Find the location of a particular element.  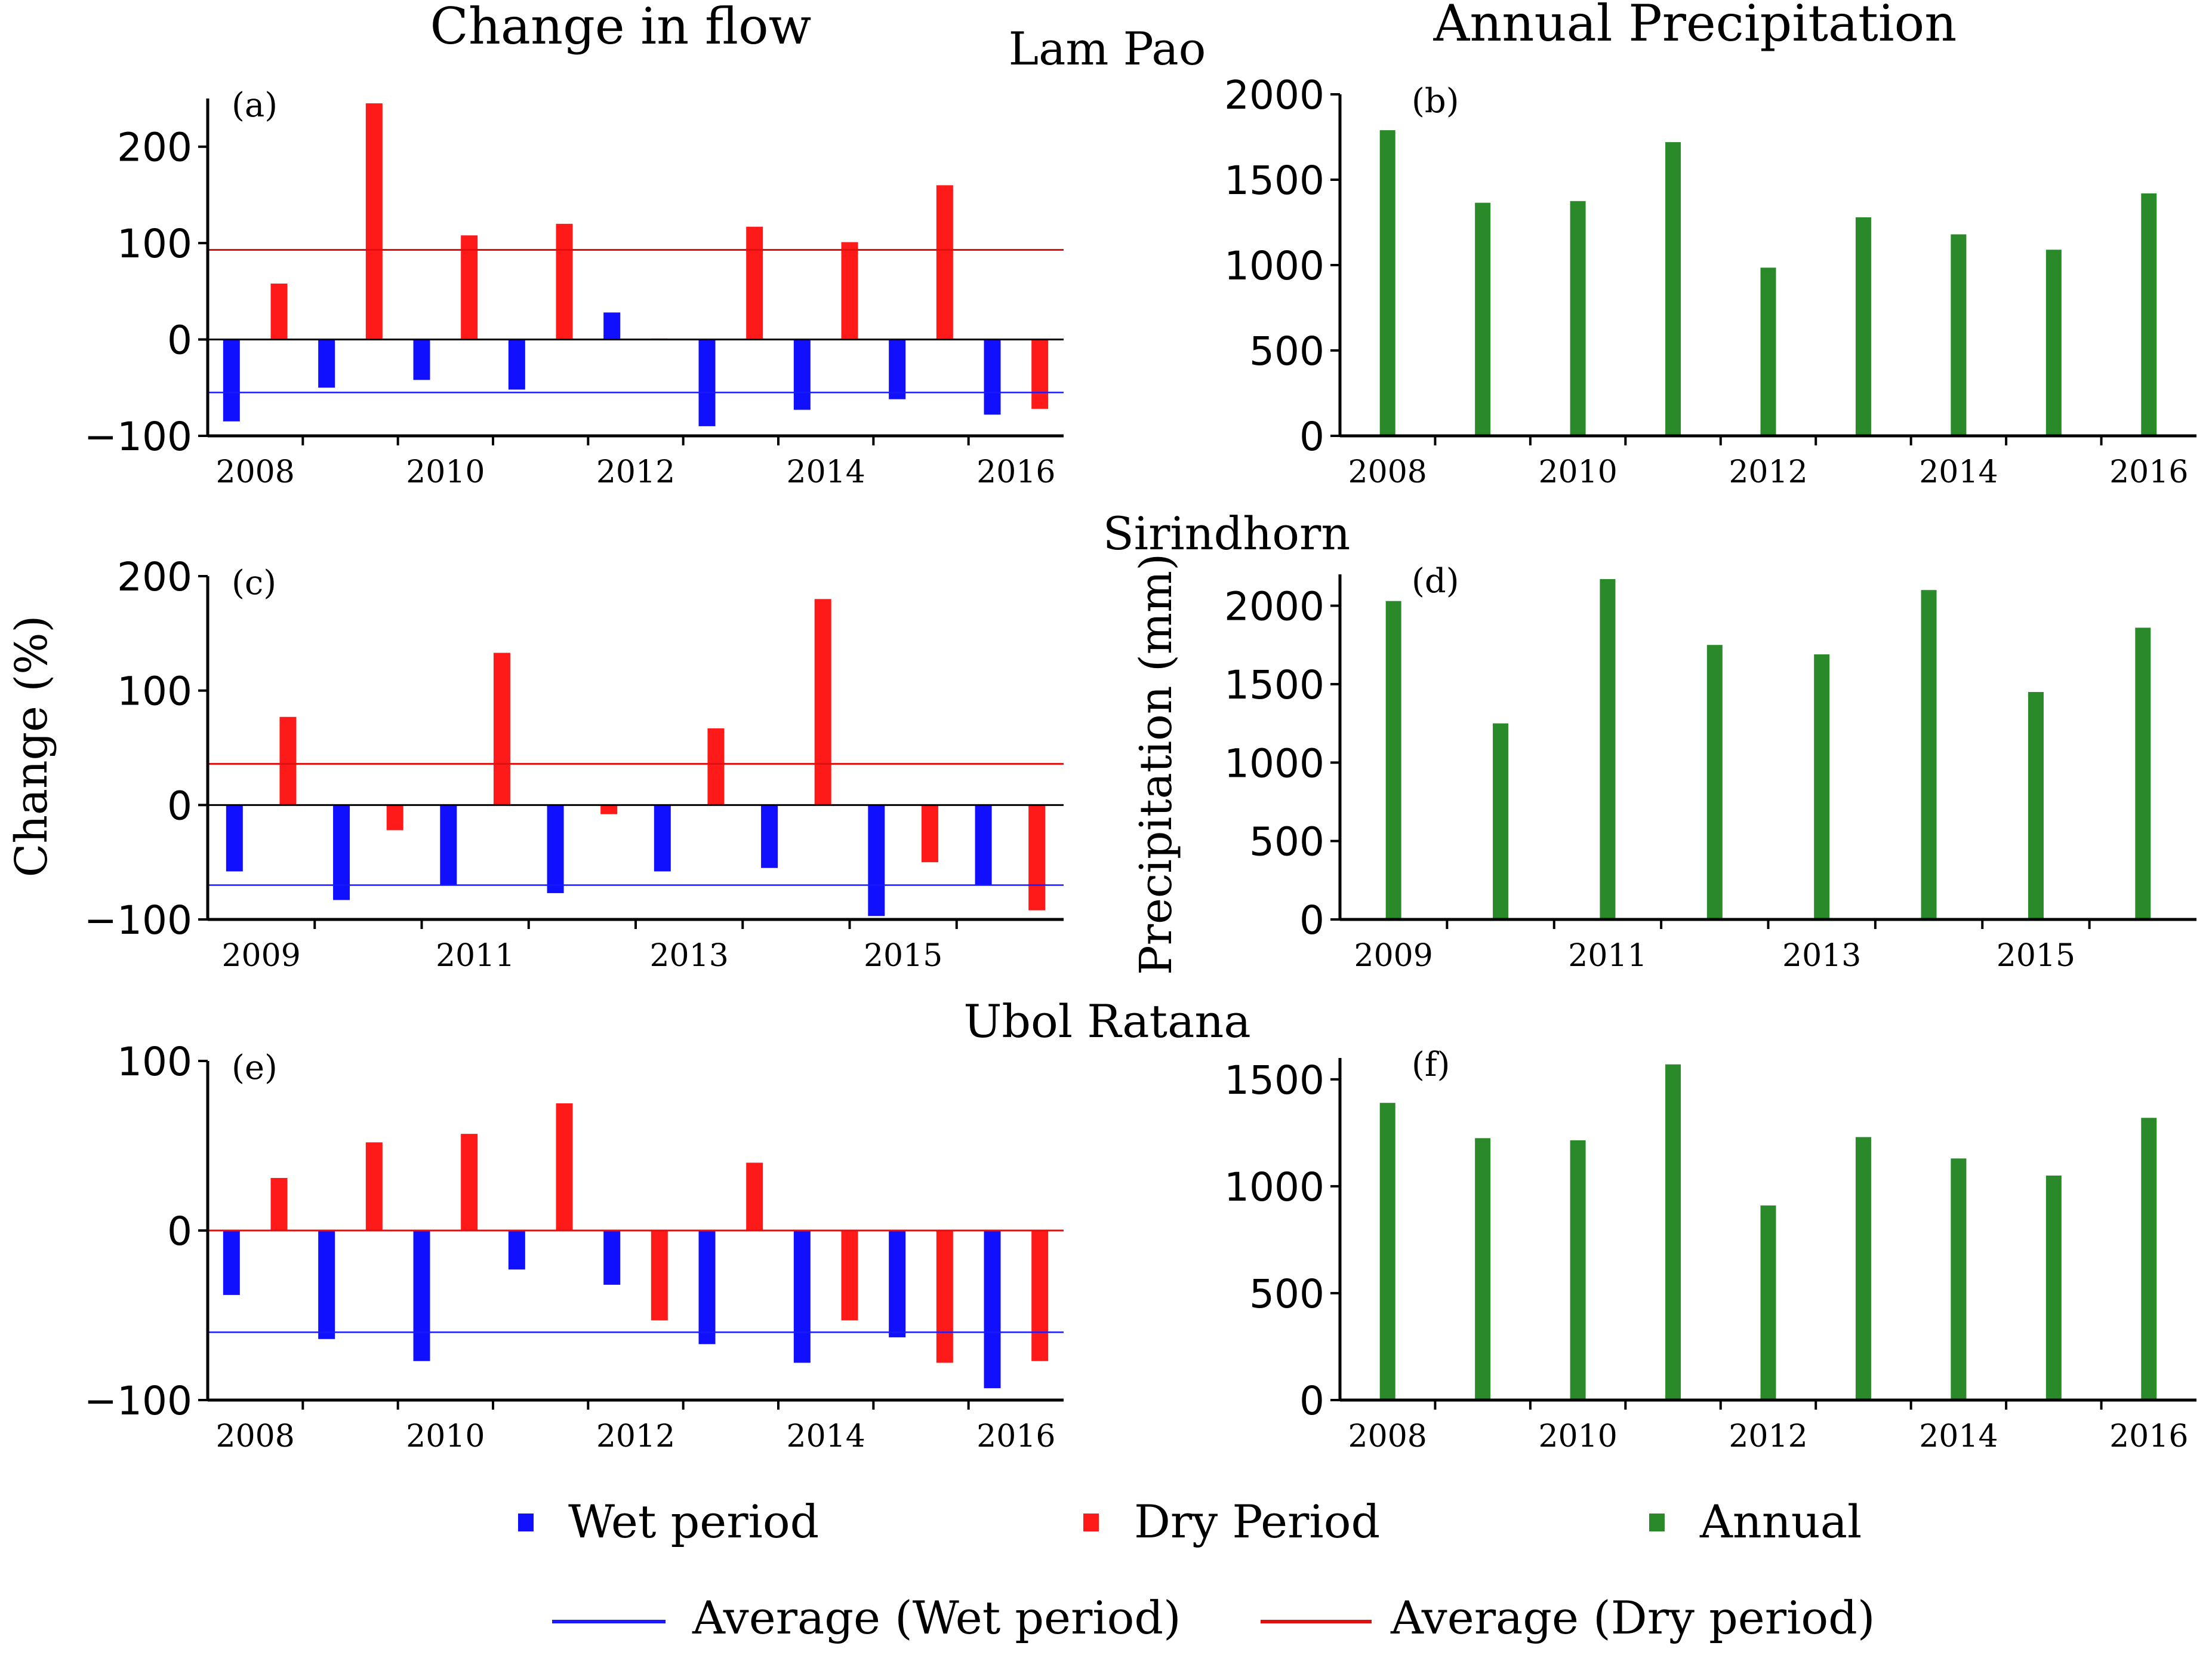

x-tick-label: 2016 is located at coordinates (2149, 1437).